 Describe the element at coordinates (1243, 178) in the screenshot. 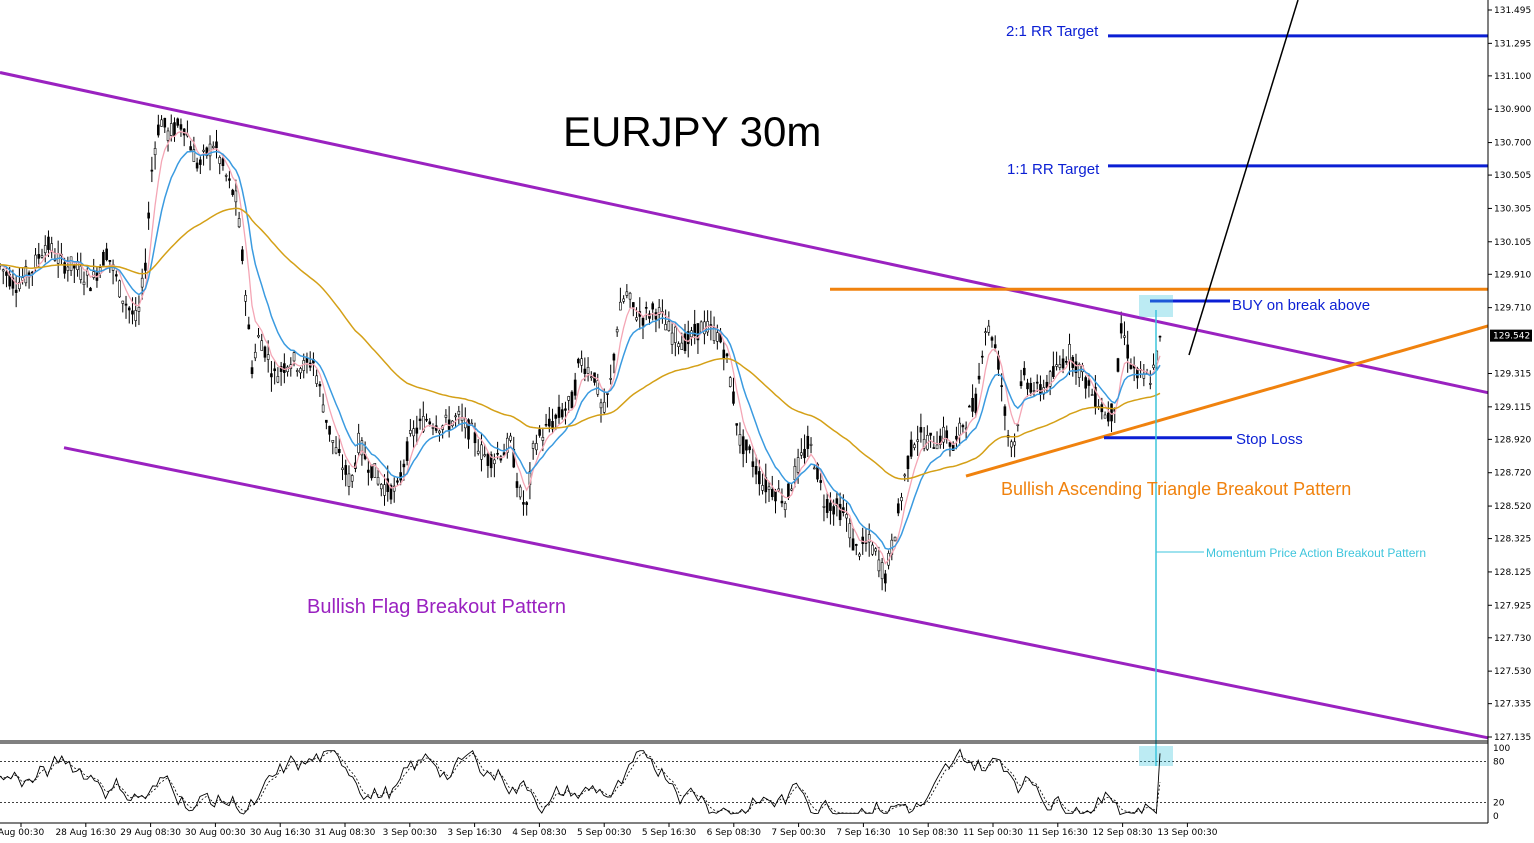

I see `projection-line` at that location.